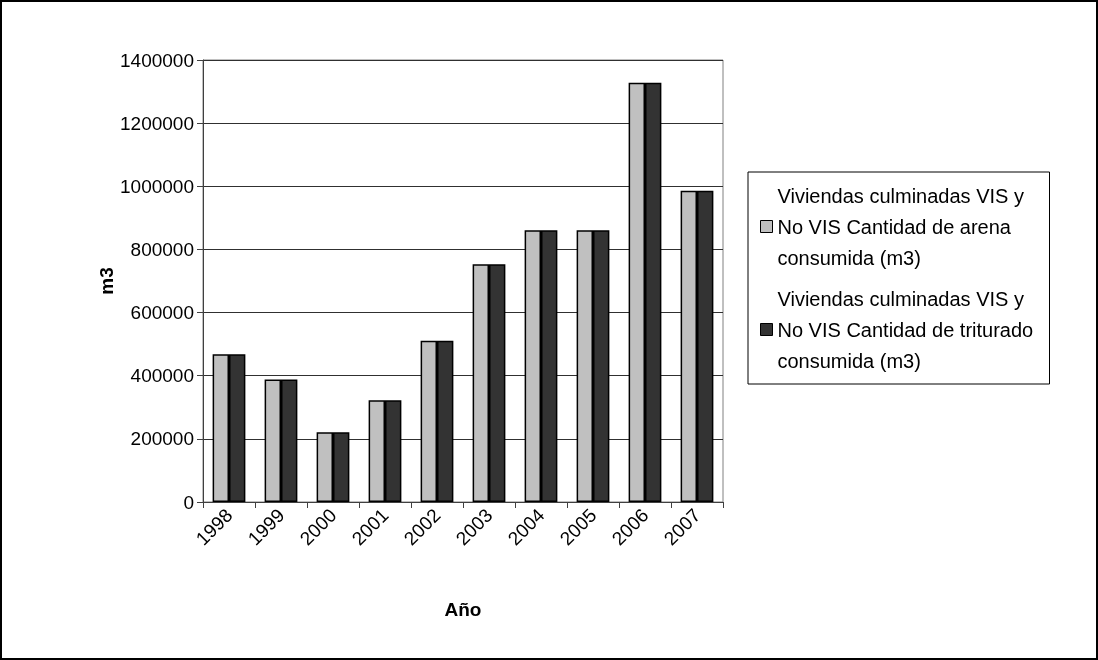 The width and height of the screenshot is (1098, 660). Describe the element at coordinates (188, 502) in the screenshot. I see `y-tick-label: 0` at that location.